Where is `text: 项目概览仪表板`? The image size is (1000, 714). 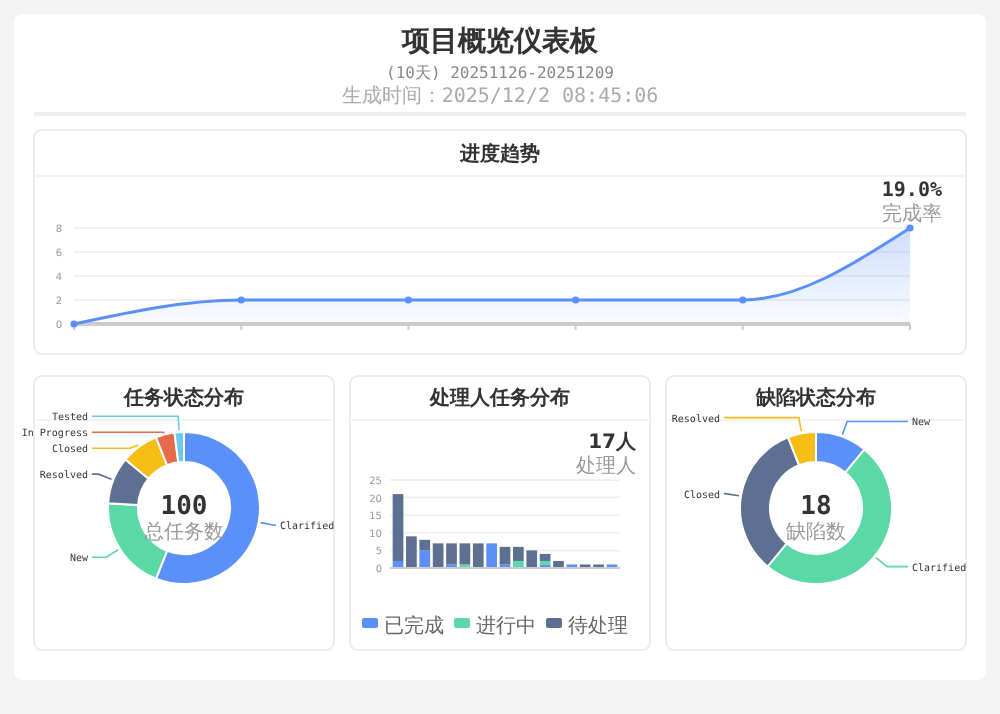
text: 项目概览仪表板 is located at coordinates (500, 42).